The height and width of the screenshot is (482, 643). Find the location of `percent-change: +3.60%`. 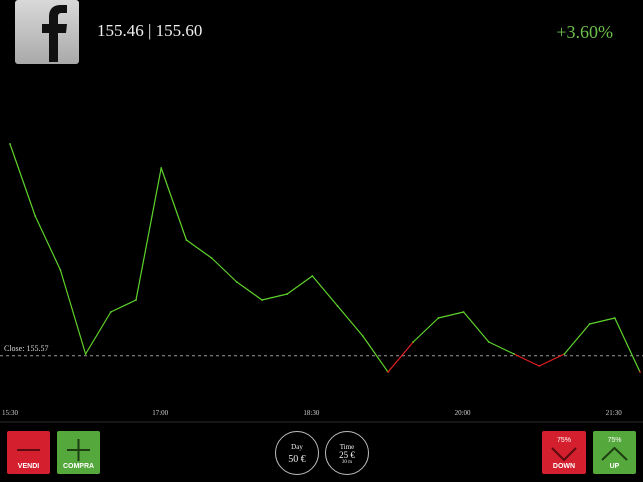

percent-change: +3.60% is located at coordinates (584, 32).